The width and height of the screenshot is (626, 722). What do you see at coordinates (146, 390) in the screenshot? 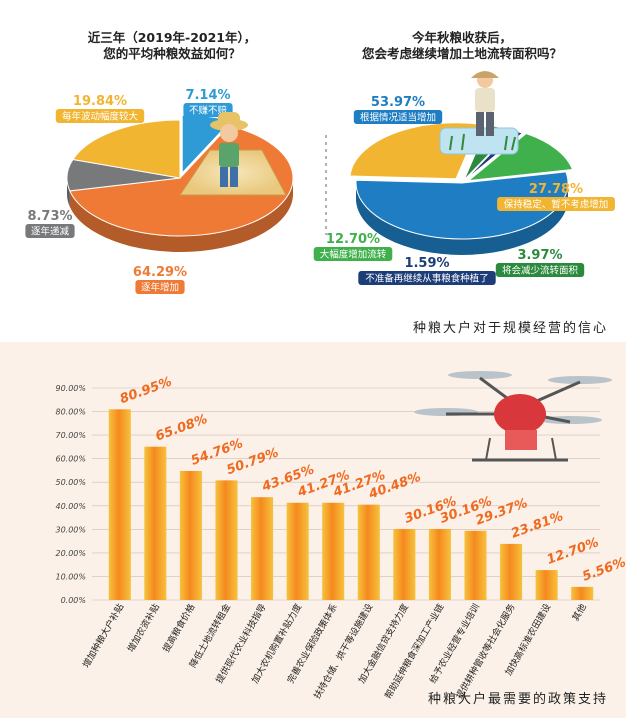
I see `bar-value-label: 80.95%` at bounding box center [146, 390].